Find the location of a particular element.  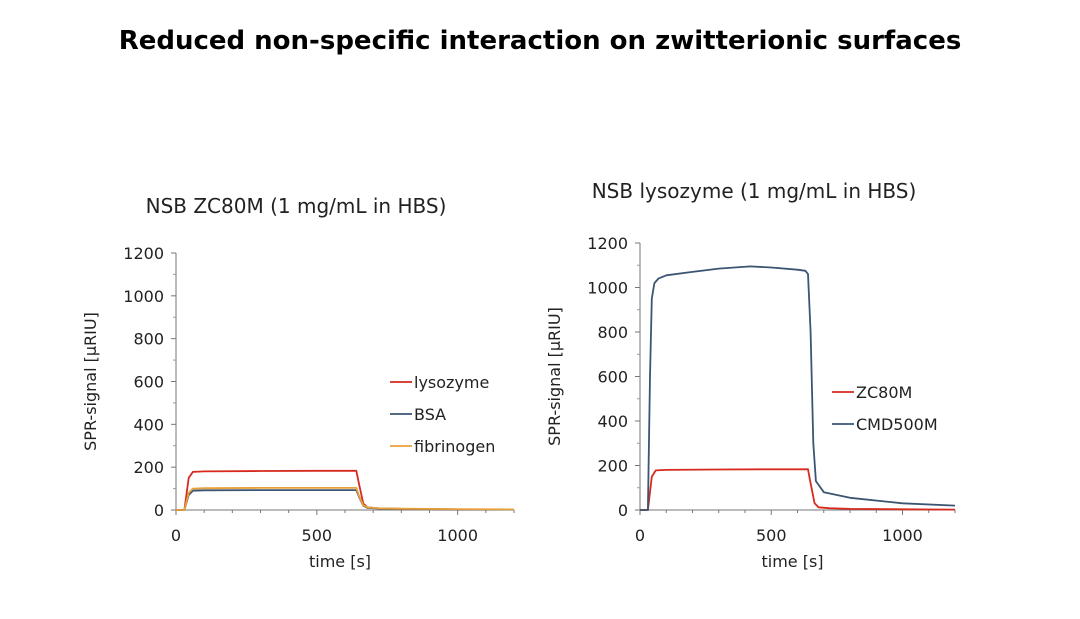

series-line-cmd500m is located at coordinates (798, 388).